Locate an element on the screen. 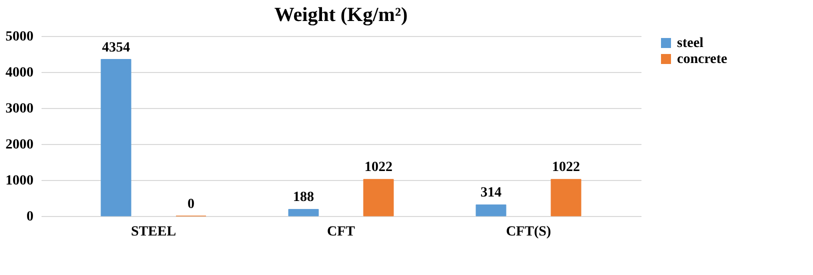 The image size is (813, 275). data-label: 4354 is located at coordinates (116, 48).